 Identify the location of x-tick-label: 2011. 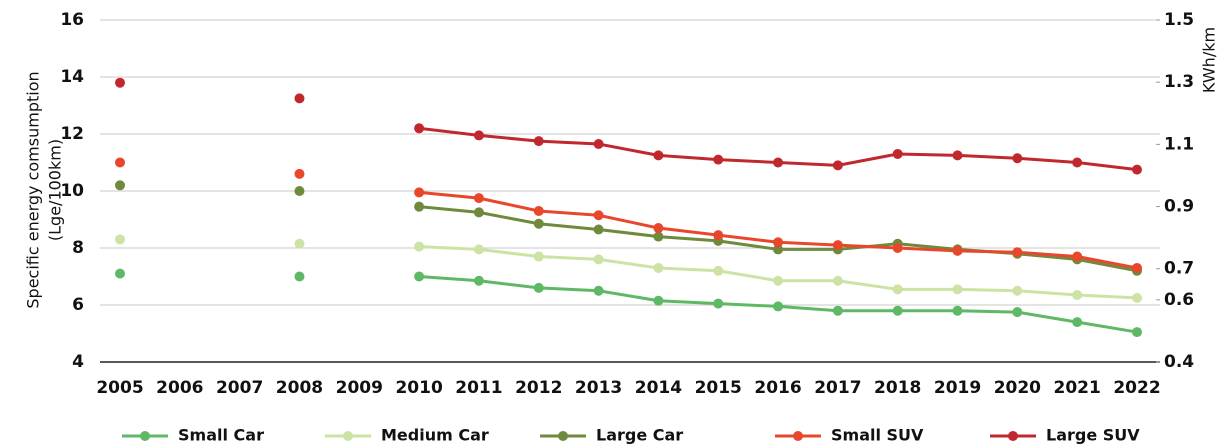
(478, 388).